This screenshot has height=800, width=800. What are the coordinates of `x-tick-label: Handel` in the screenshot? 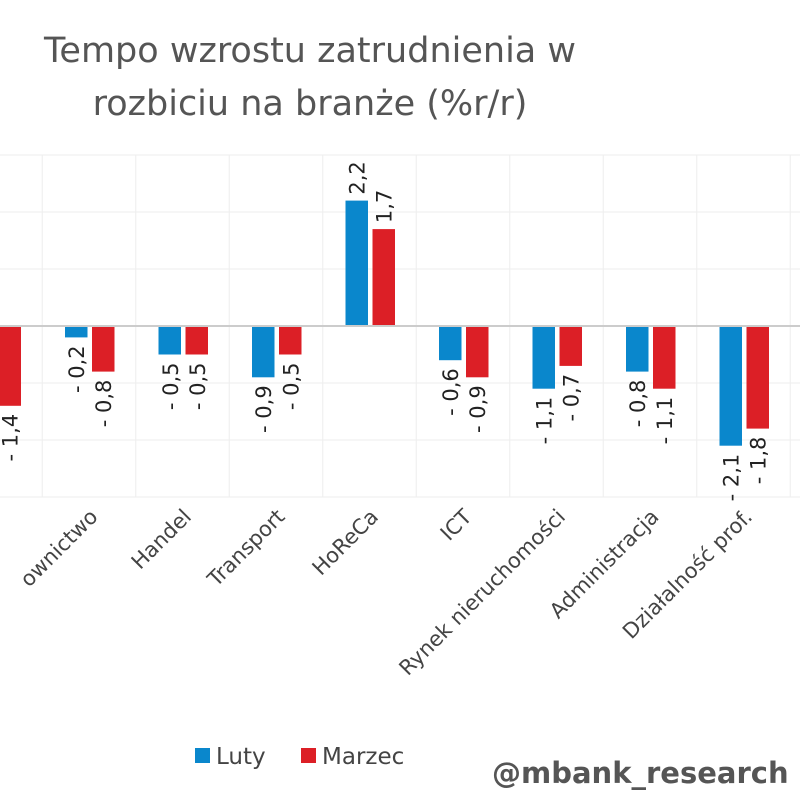 It's located at (161, 539).